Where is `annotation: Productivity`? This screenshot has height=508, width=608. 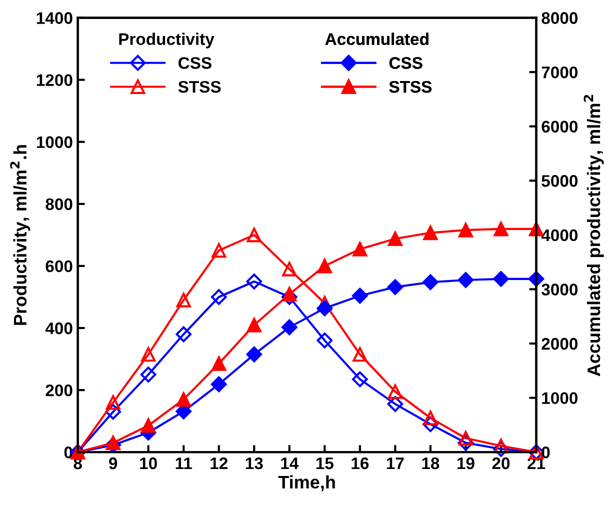
annotation: Productivity is located at coordinates (166, 40).